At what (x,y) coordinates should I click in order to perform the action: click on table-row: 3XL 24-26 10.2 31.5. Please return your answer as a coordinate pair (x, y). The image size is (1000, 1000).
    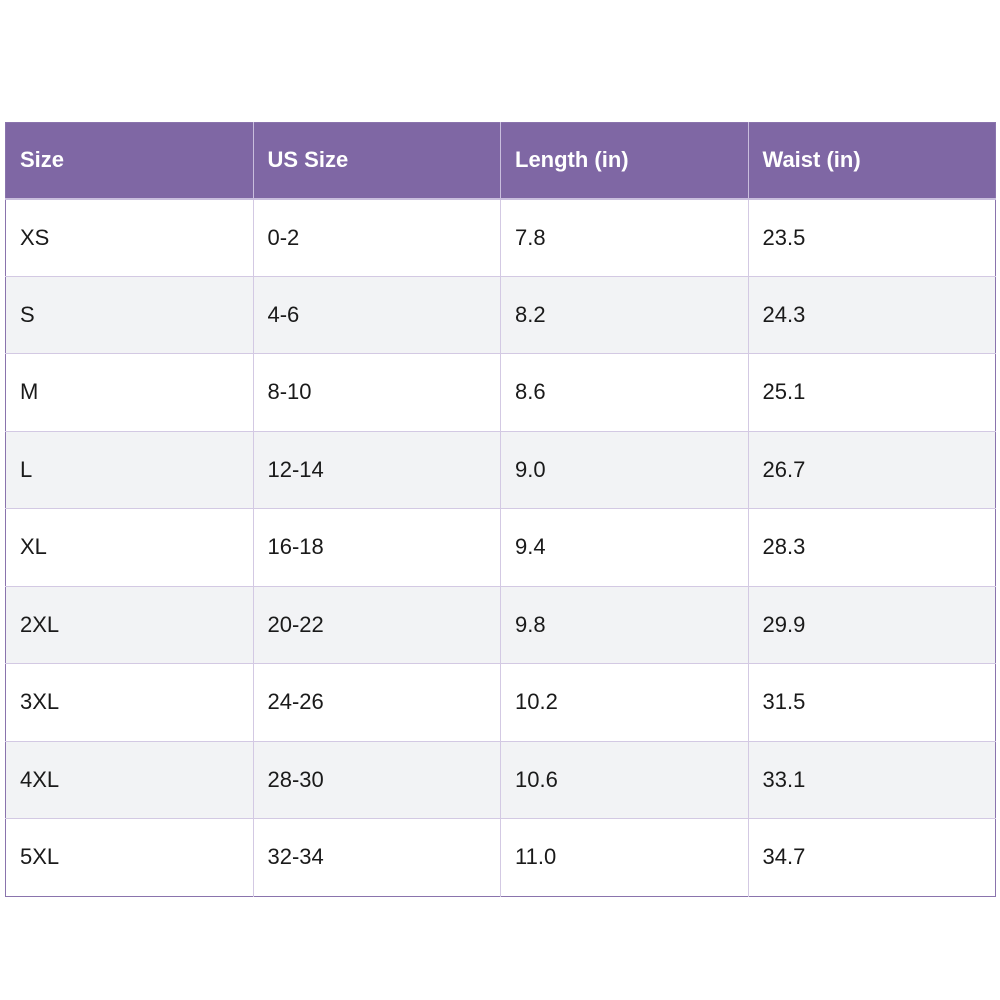
    Looking at the image, I should click on (500, 702).